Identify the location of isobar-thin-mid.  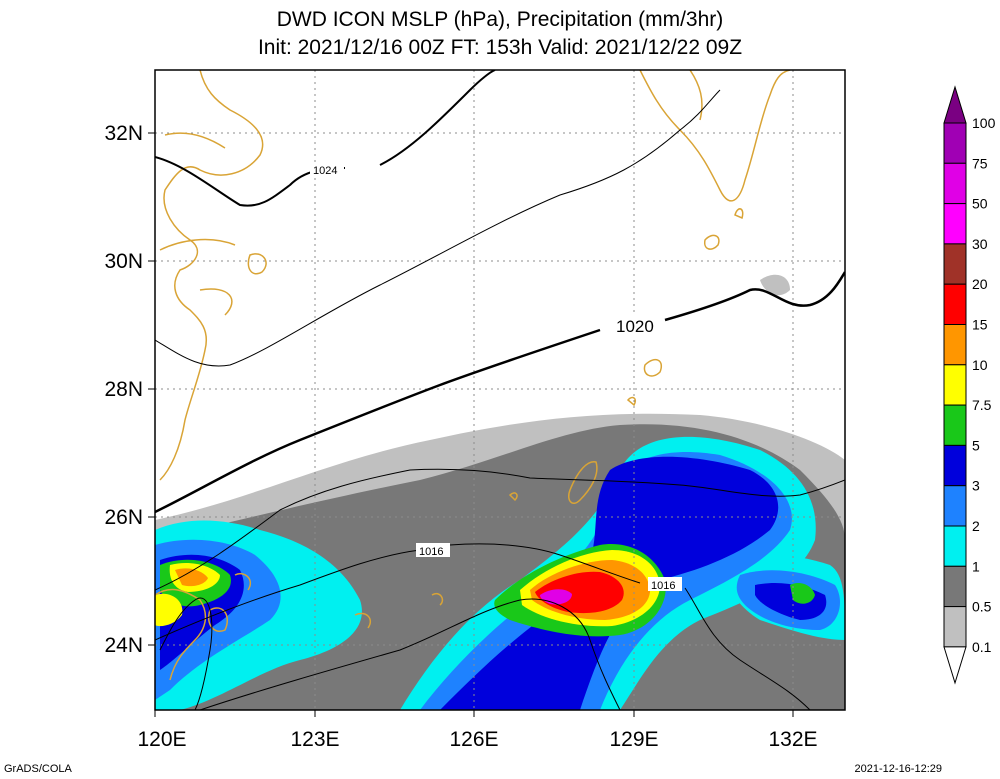
(500, 529).